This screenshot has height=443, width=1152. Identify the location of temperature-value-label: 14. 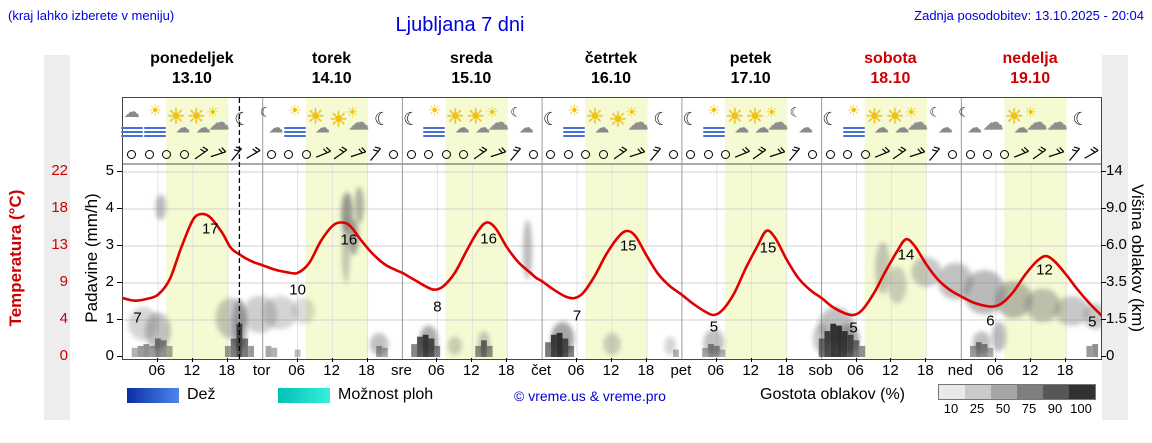
(906, 255).